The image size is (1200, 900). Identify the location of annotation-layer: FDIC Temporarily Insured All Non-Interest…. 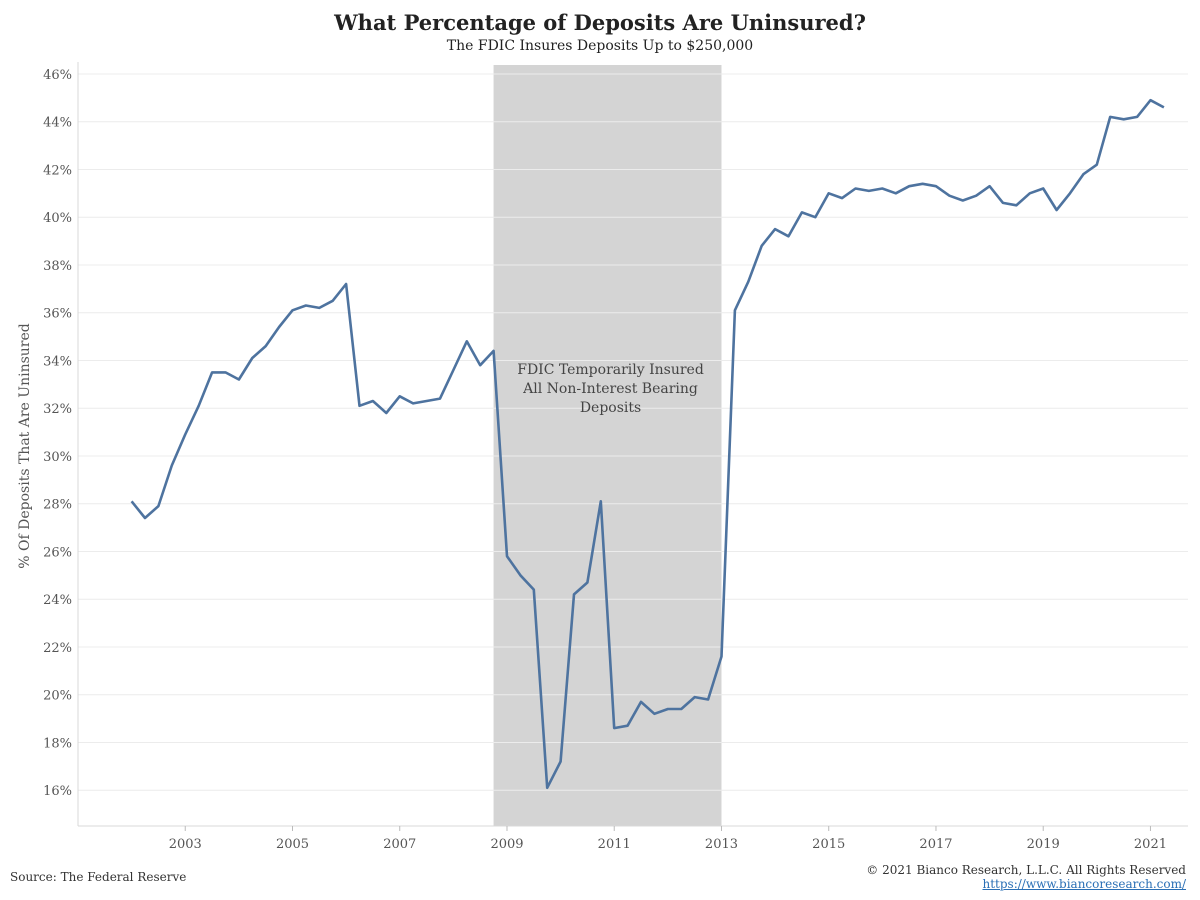
(610, 389).